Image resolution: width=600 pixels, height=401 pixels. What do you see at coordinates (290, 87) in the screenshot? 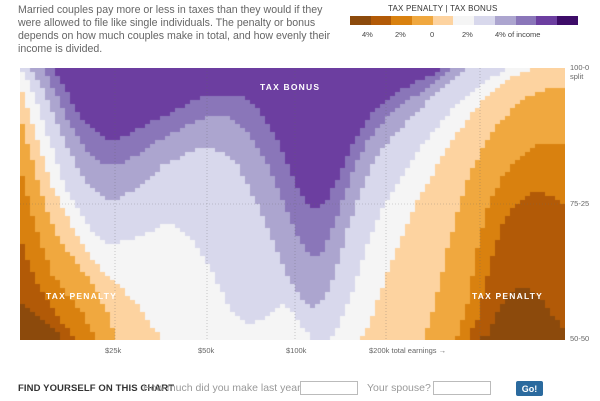
I see `region-label-tax-bonus: TAX BONUS` at bounding box center [290, 87].